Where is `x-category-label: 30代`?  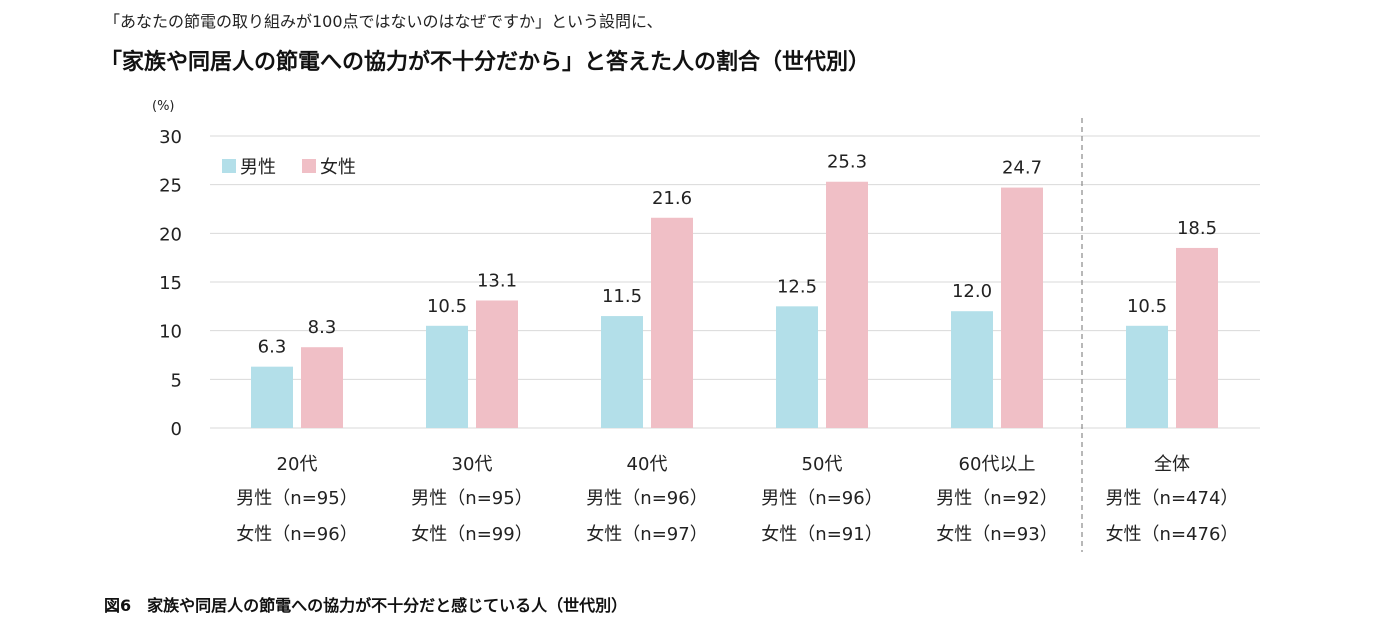
x-category-label: 30代 is located at coordinates (472, 464).